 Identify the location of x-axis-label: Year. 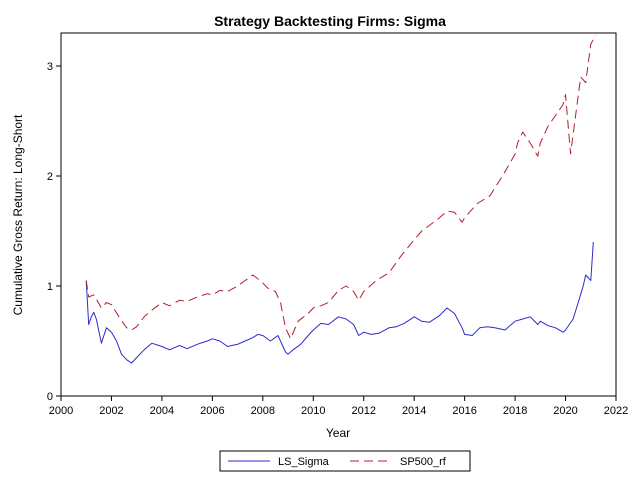
(338, 433).